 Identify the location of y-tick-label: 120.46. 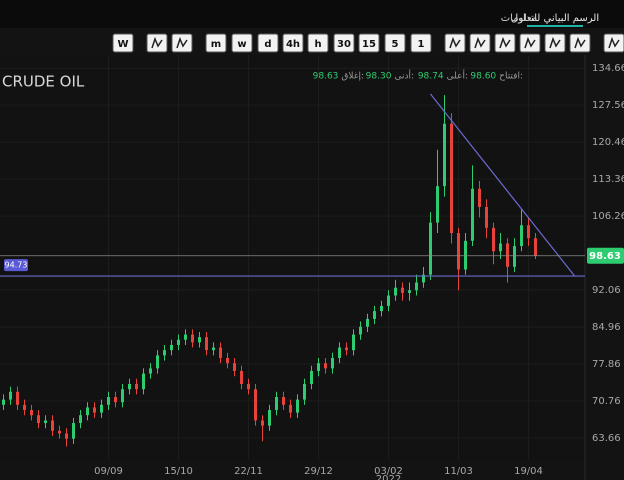
(608, 142).